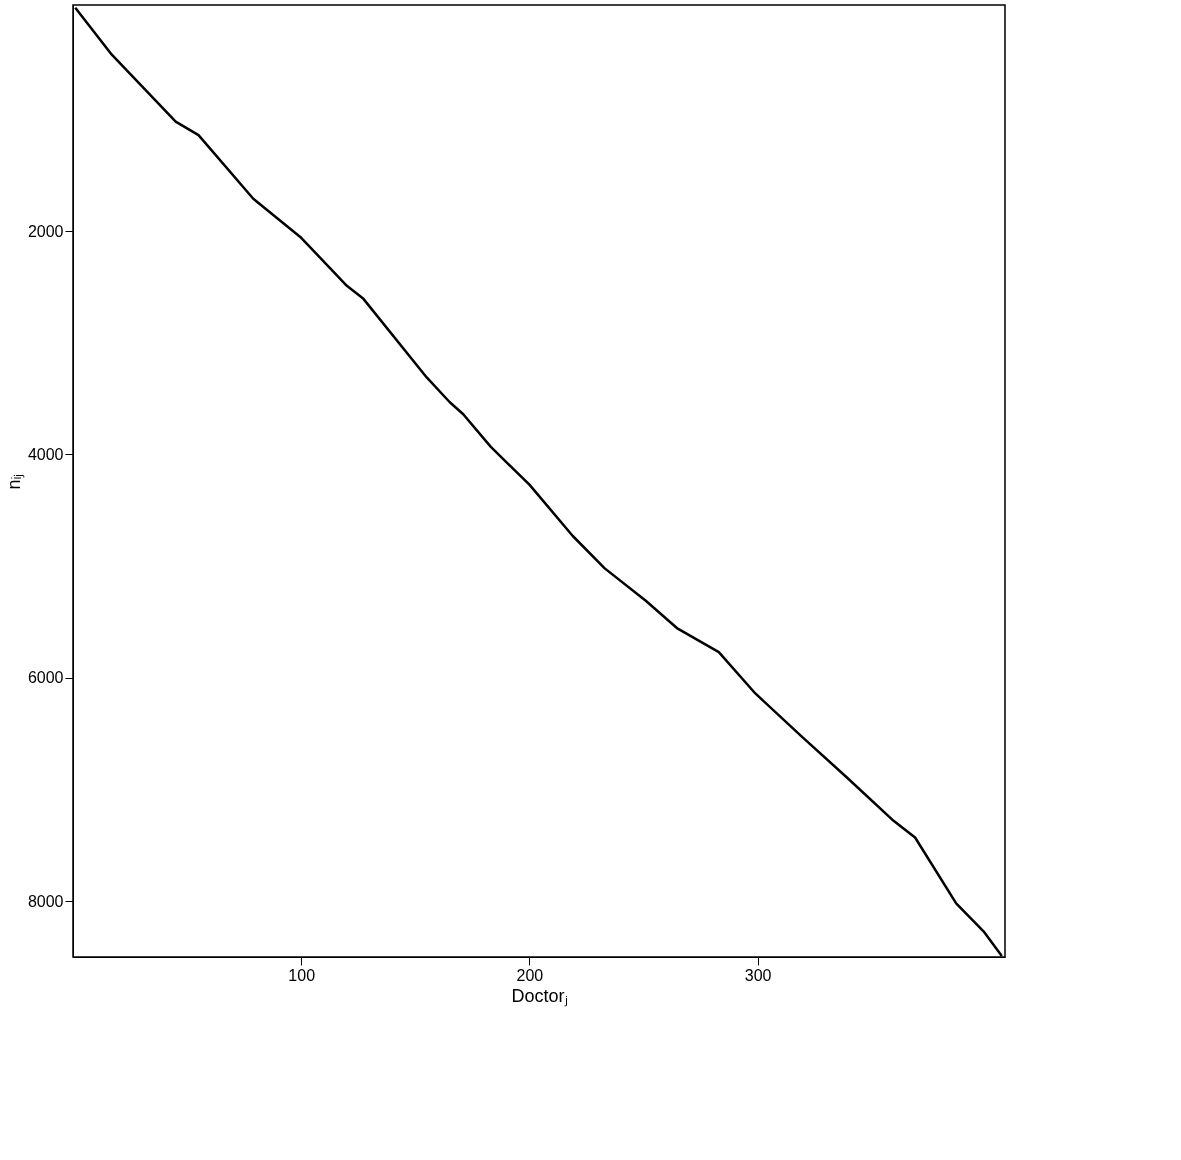 The height and width of the screenshot is (1160, 1181). I want to click on y-tick-label: 4000, so click(45, 454).